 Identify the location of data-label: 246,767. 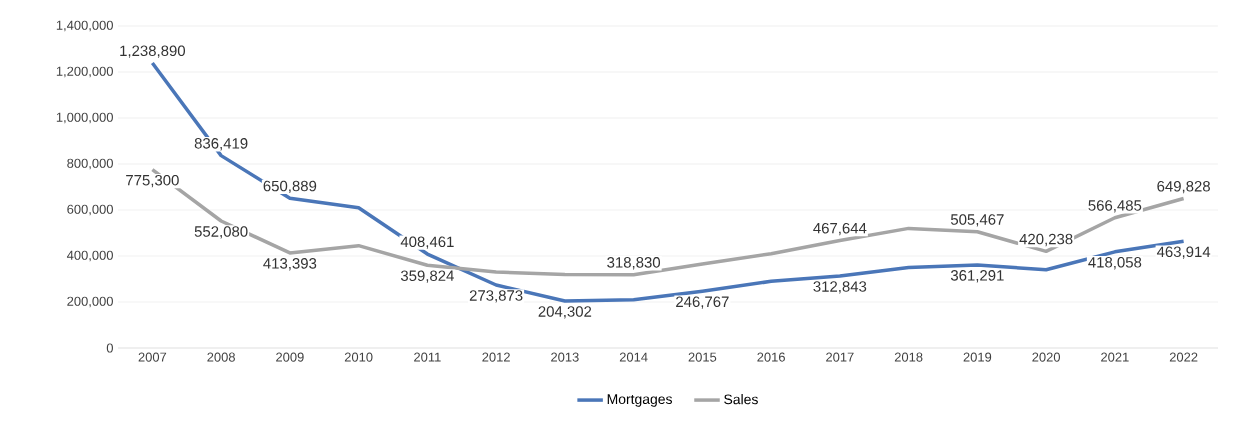
(702, 302).